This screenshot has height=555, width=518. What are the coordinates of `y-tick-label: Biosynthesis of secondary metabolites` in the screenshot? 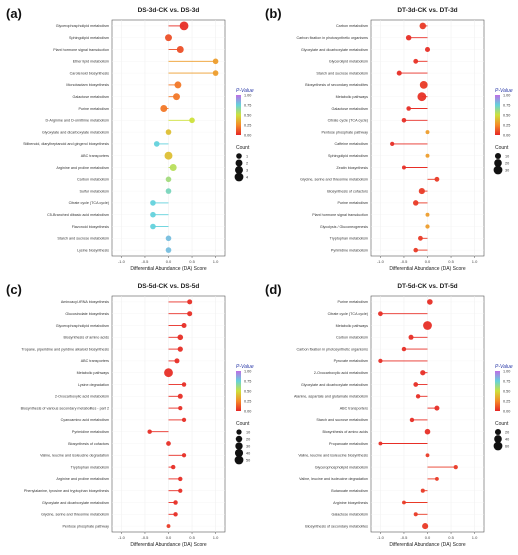 It's located at (336, 526).